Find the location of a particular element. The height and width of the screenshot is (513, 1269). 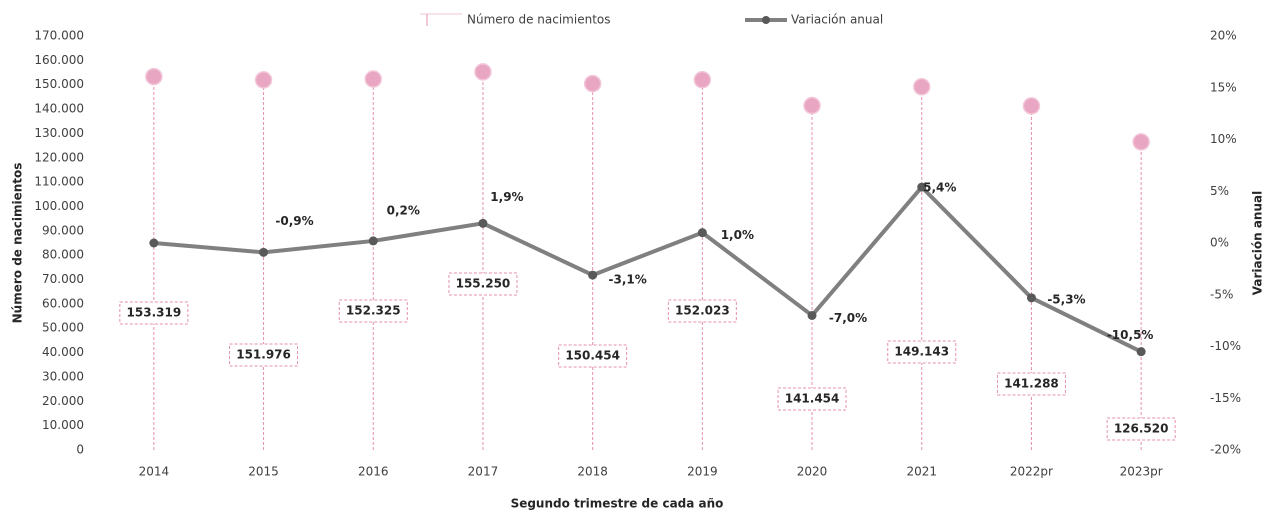

x-tick-label: 2014 is located at coordinates (154, 472).